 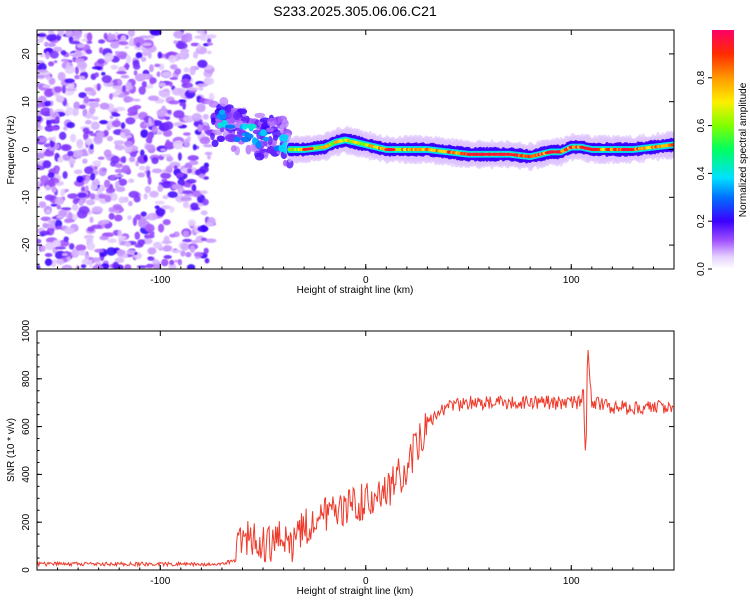 I want to click on colorbar-tick-label: 0.4, so click(x=701, y=173).